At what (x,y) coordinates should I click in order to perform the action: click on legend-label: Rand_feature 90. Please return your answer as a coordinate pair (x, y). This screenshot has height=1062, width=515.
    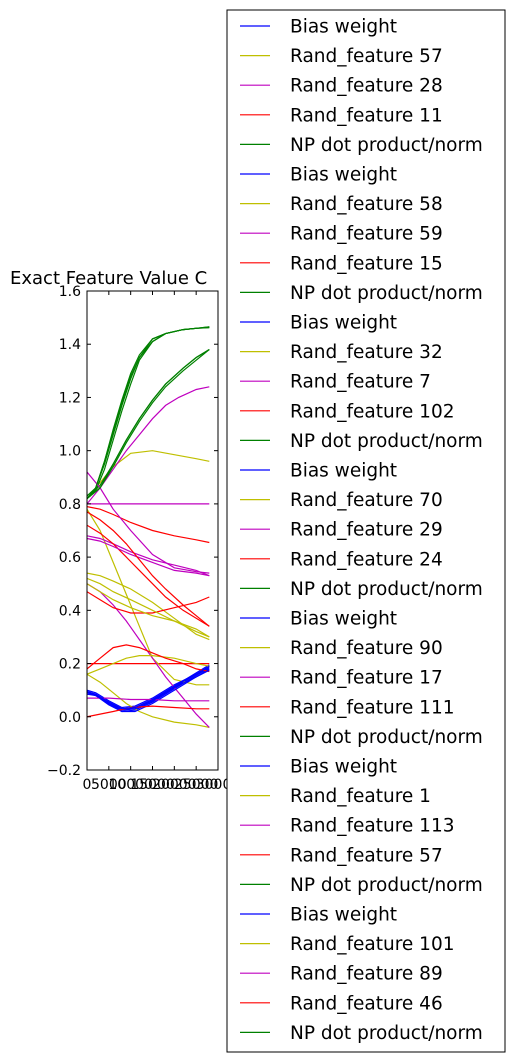
    Looking at the image, I should click on (366, 648).